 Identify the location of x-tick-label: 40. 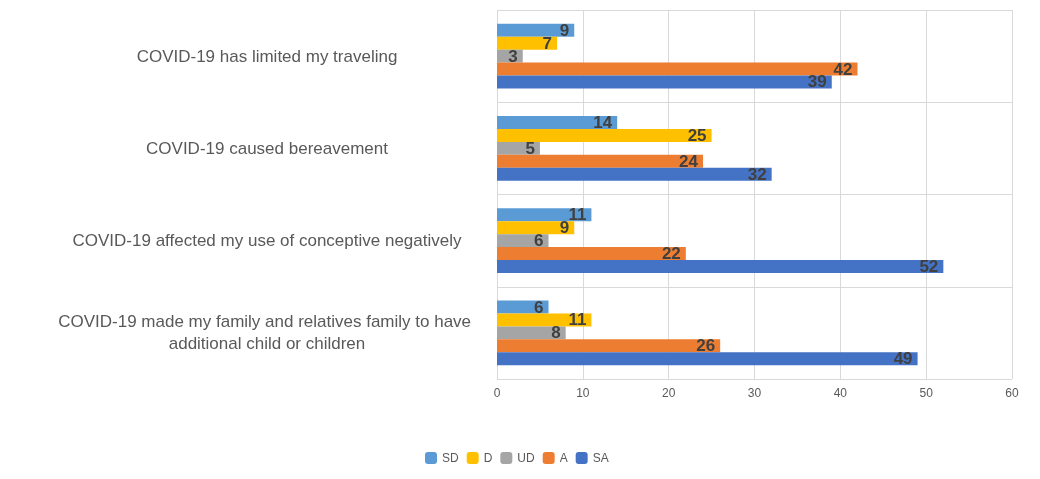
(840, 393).